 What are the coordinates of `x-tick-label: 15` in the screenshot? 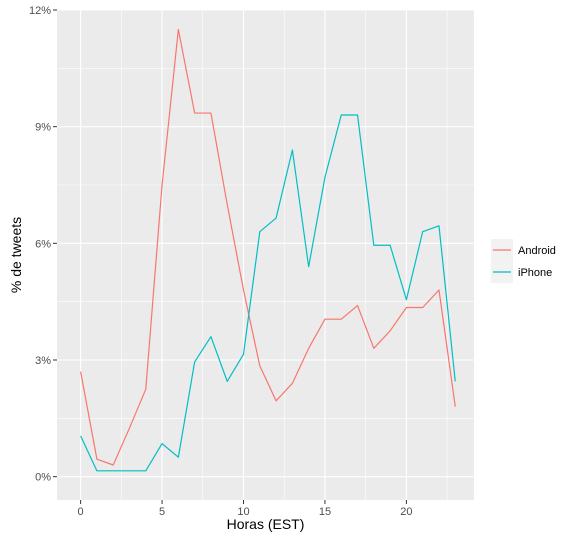 It's located at (325, 512).